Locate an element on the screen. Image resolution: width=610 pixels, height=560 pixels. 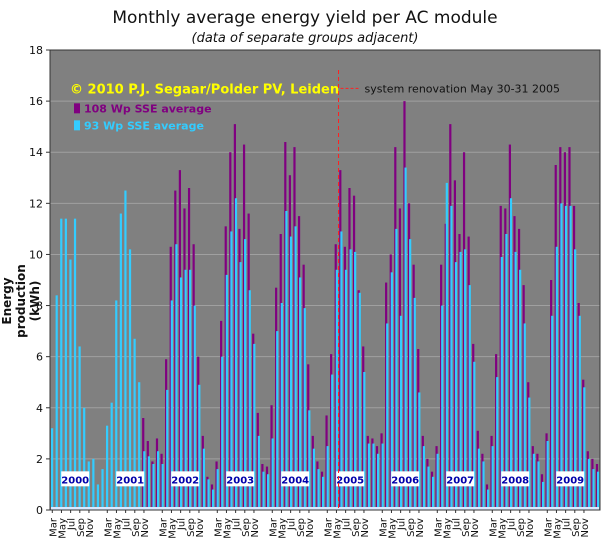
y-tick-label: 12 is located at coordinates (36, 203).